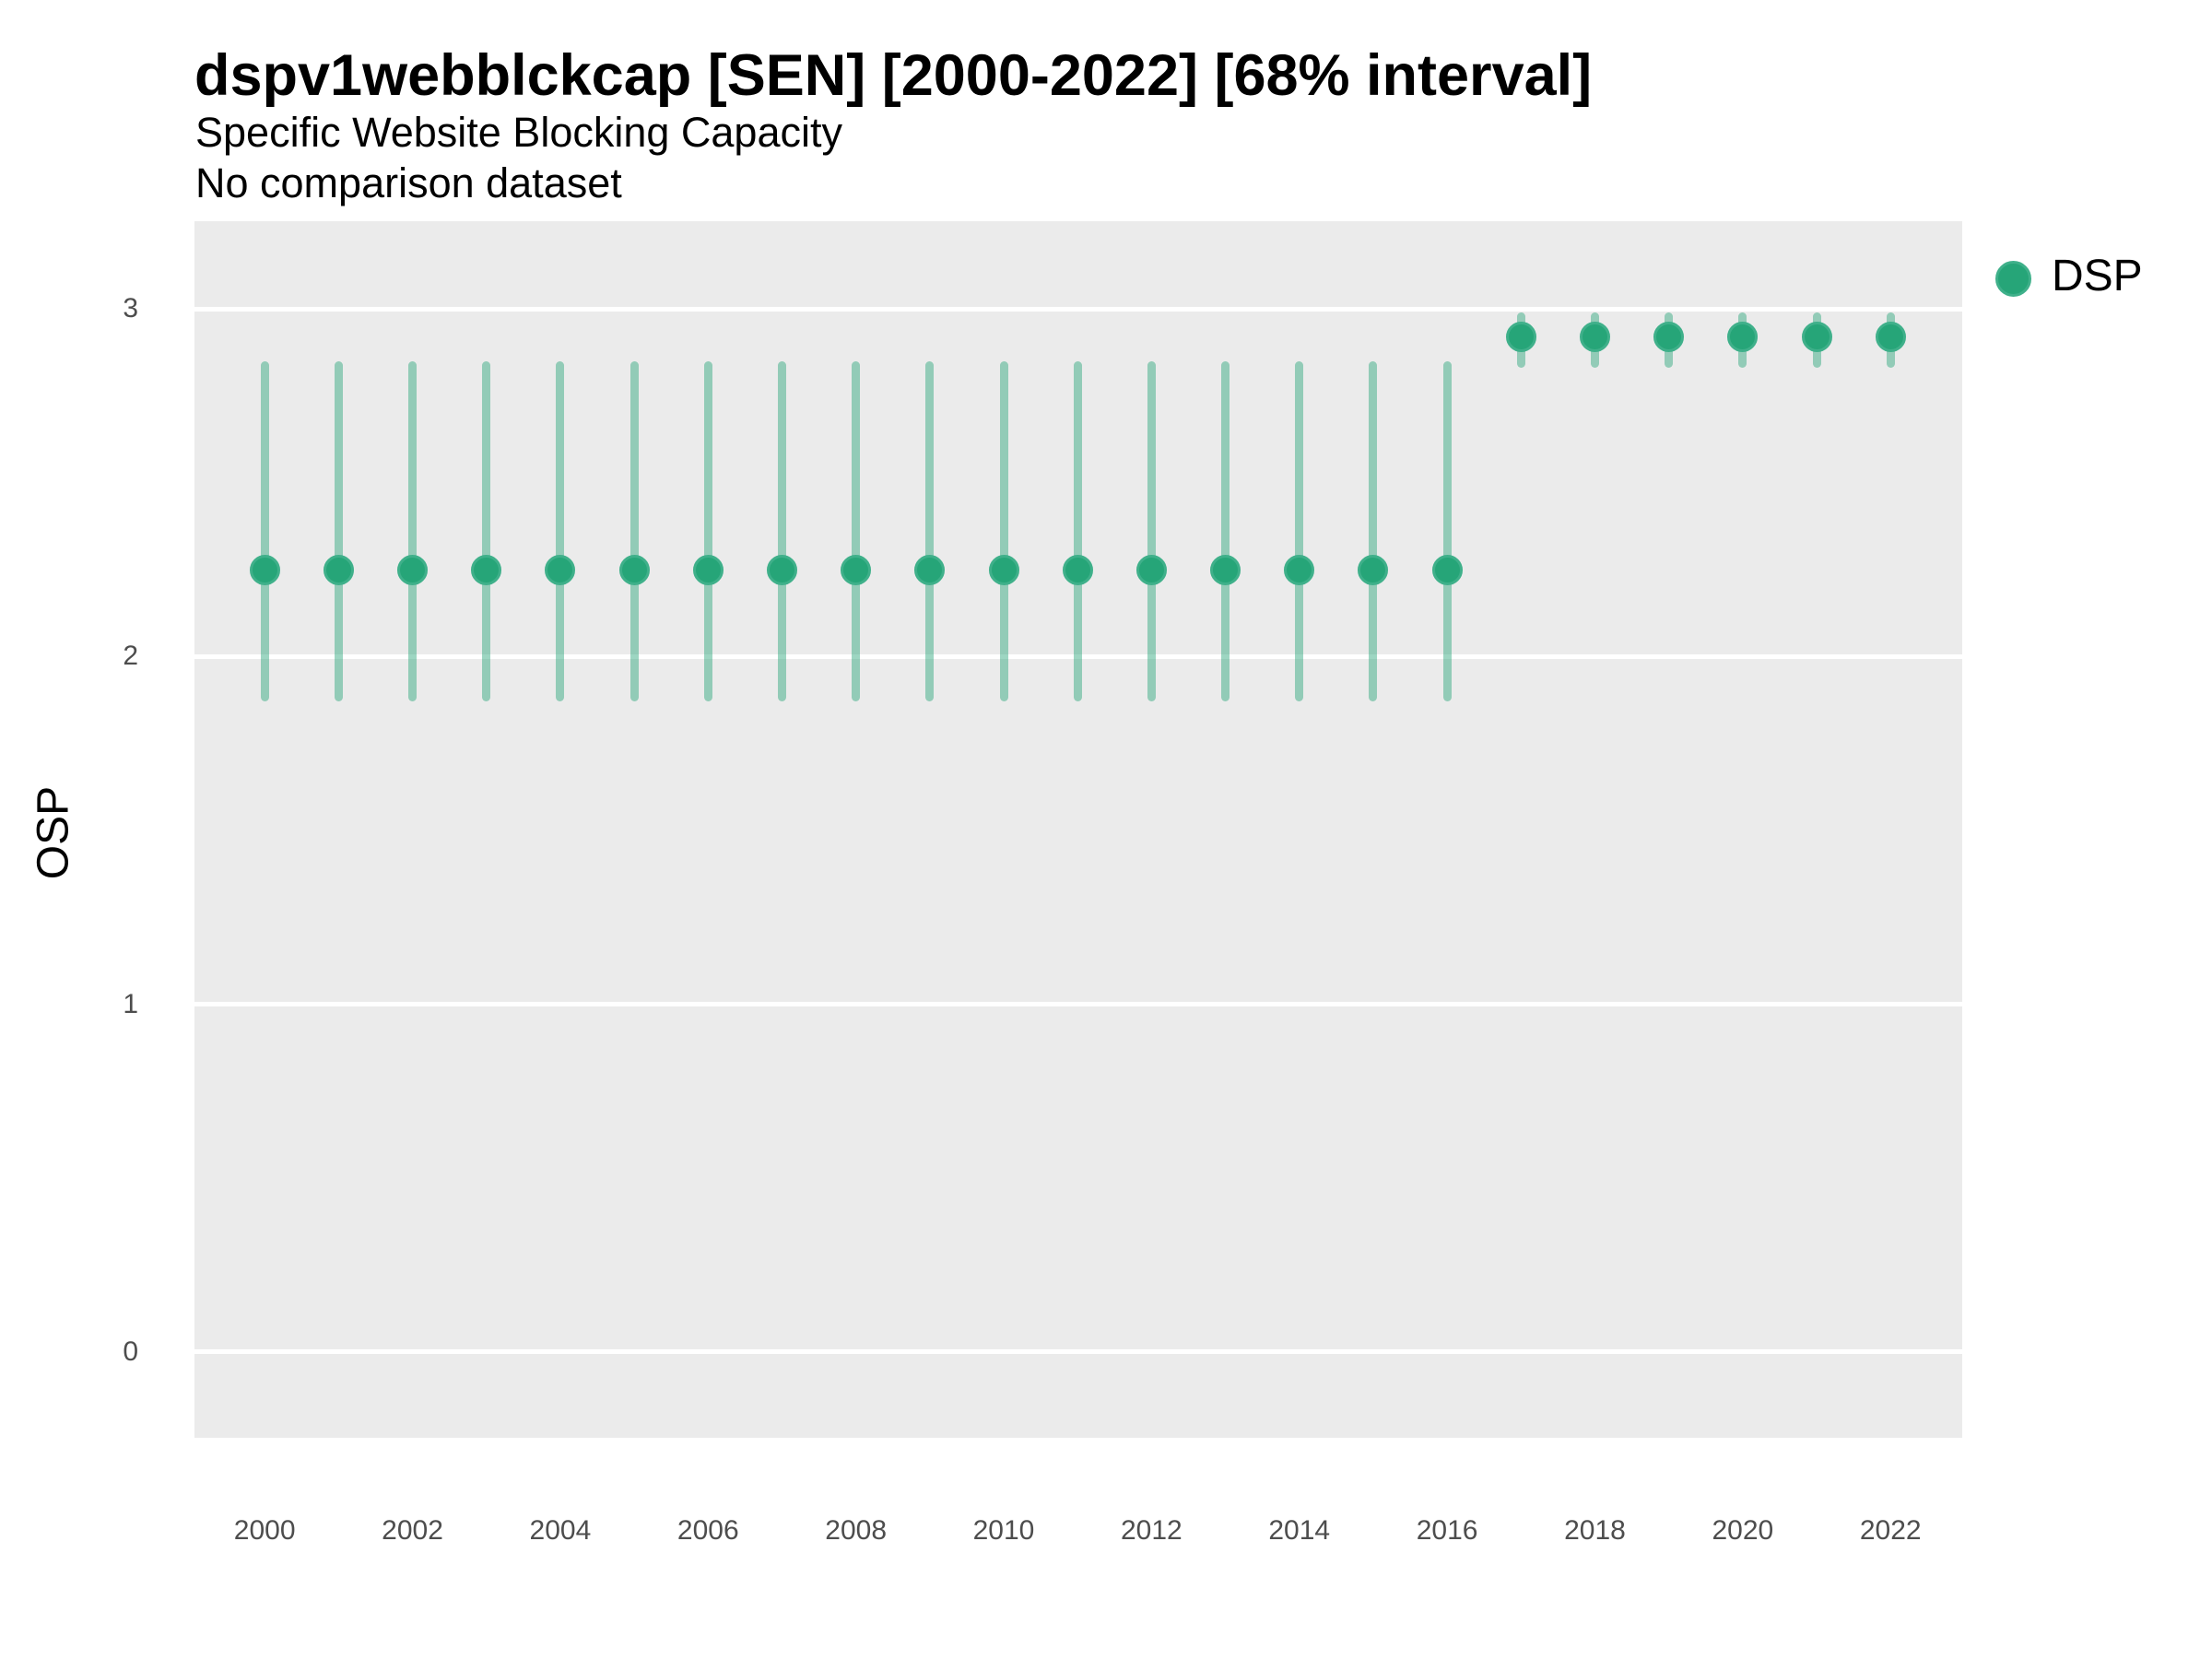 This screenshot has height=1659, width=2212. I want to click on data-point-2018, so click(1594, 336).